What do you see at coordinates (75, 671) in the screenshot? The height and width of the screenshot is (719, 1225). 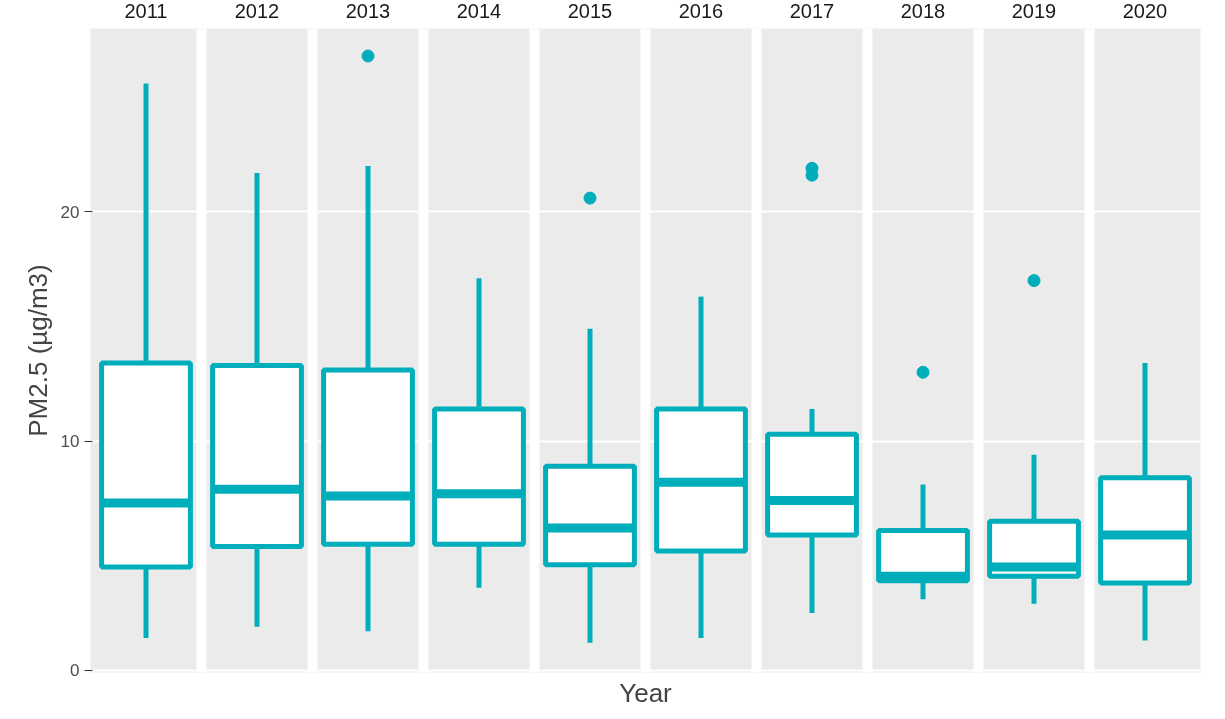 I see `y-tick-label: 0` at bounding box center [75, 671].